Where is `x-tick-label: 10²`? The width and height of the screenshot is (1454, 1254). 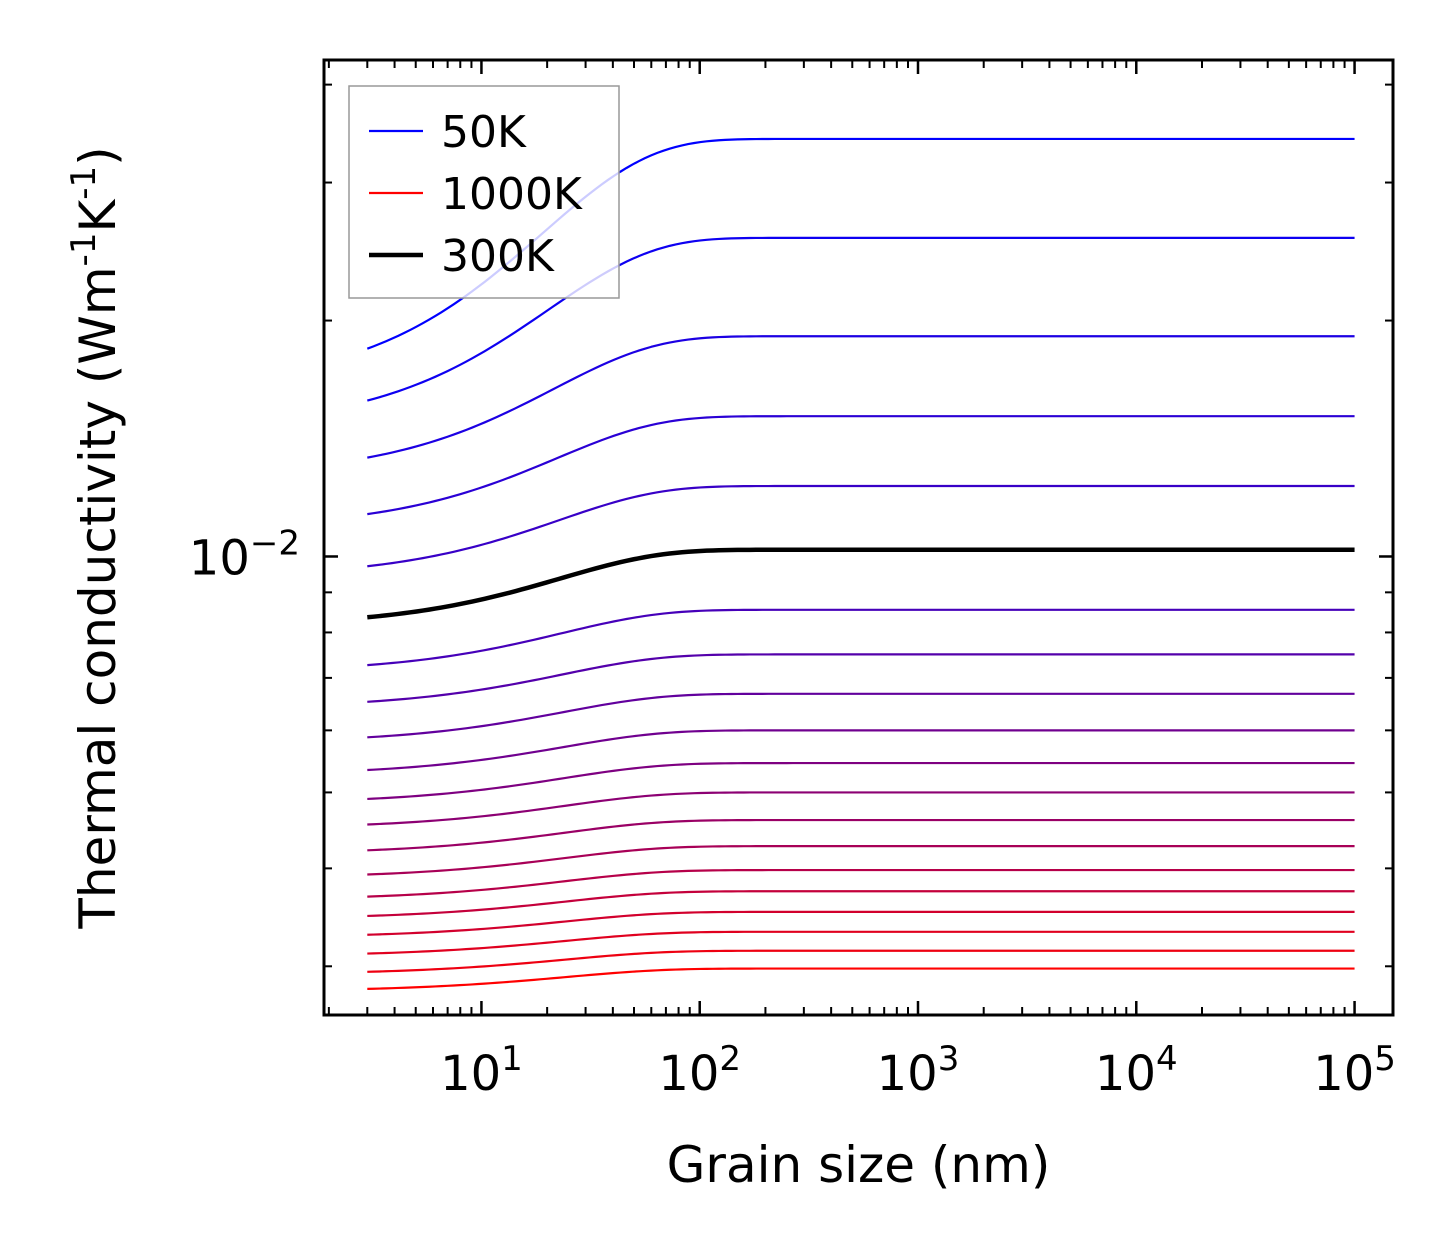
x-tick-label: 10² is located at coordinates (699, 1070).